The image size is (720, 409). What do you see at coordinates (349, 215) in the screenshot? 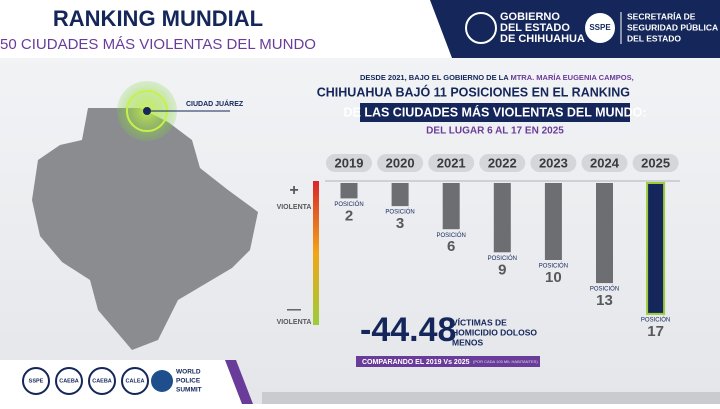
I see `position-value: 2` at bounding box center [349, 215].